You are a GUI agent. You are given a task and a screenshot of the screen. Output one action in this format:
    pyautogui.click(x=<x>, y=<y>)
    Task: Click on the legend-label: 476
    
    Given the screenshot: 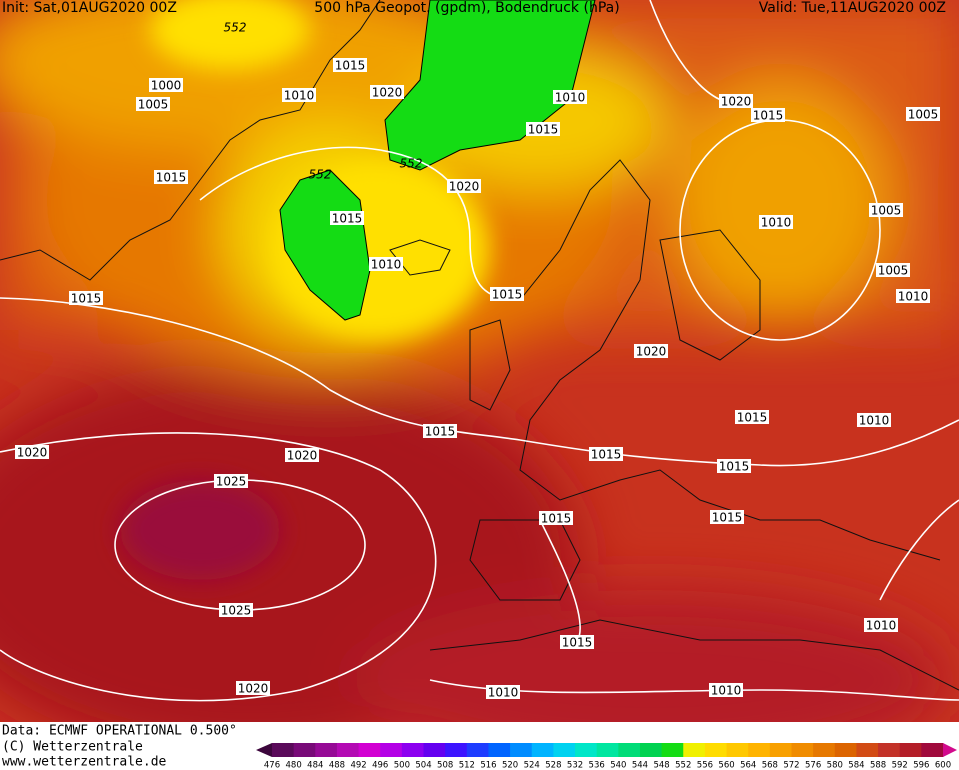 What is the action you would take?
    pyautogui.click(x=272, y=765)
    